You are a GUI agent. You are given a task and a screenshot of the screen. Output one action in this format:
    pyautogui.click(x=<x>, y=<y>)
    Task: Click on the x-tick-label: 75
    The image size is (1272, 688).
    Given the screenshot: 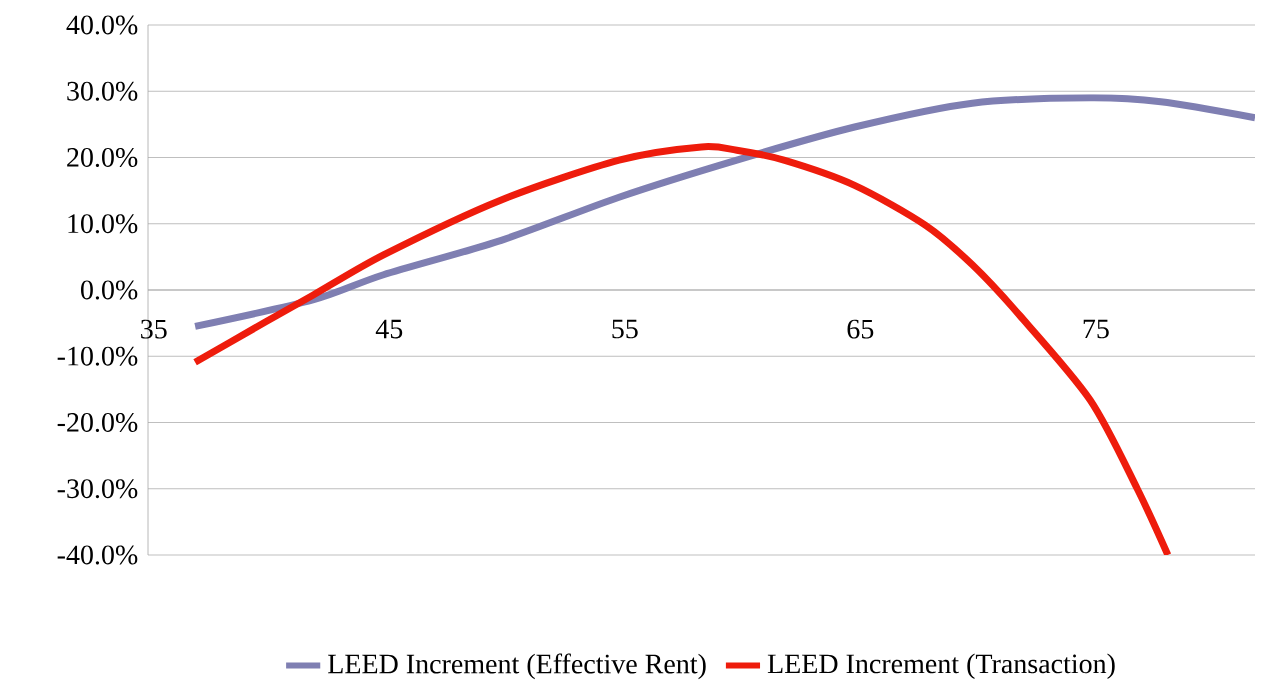 What is the action you would take?
    pyautogui.click(x=1096, y=329)
    